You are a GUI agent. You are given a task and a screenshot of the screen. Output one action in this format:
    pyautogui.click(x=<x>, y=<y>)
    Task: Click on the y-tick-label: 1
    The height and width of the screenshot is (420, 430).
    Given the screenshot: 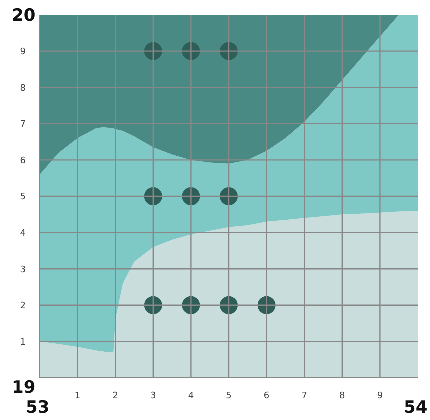 What is the action you would take?
    pyautogui.click(x=23, y=343)
    